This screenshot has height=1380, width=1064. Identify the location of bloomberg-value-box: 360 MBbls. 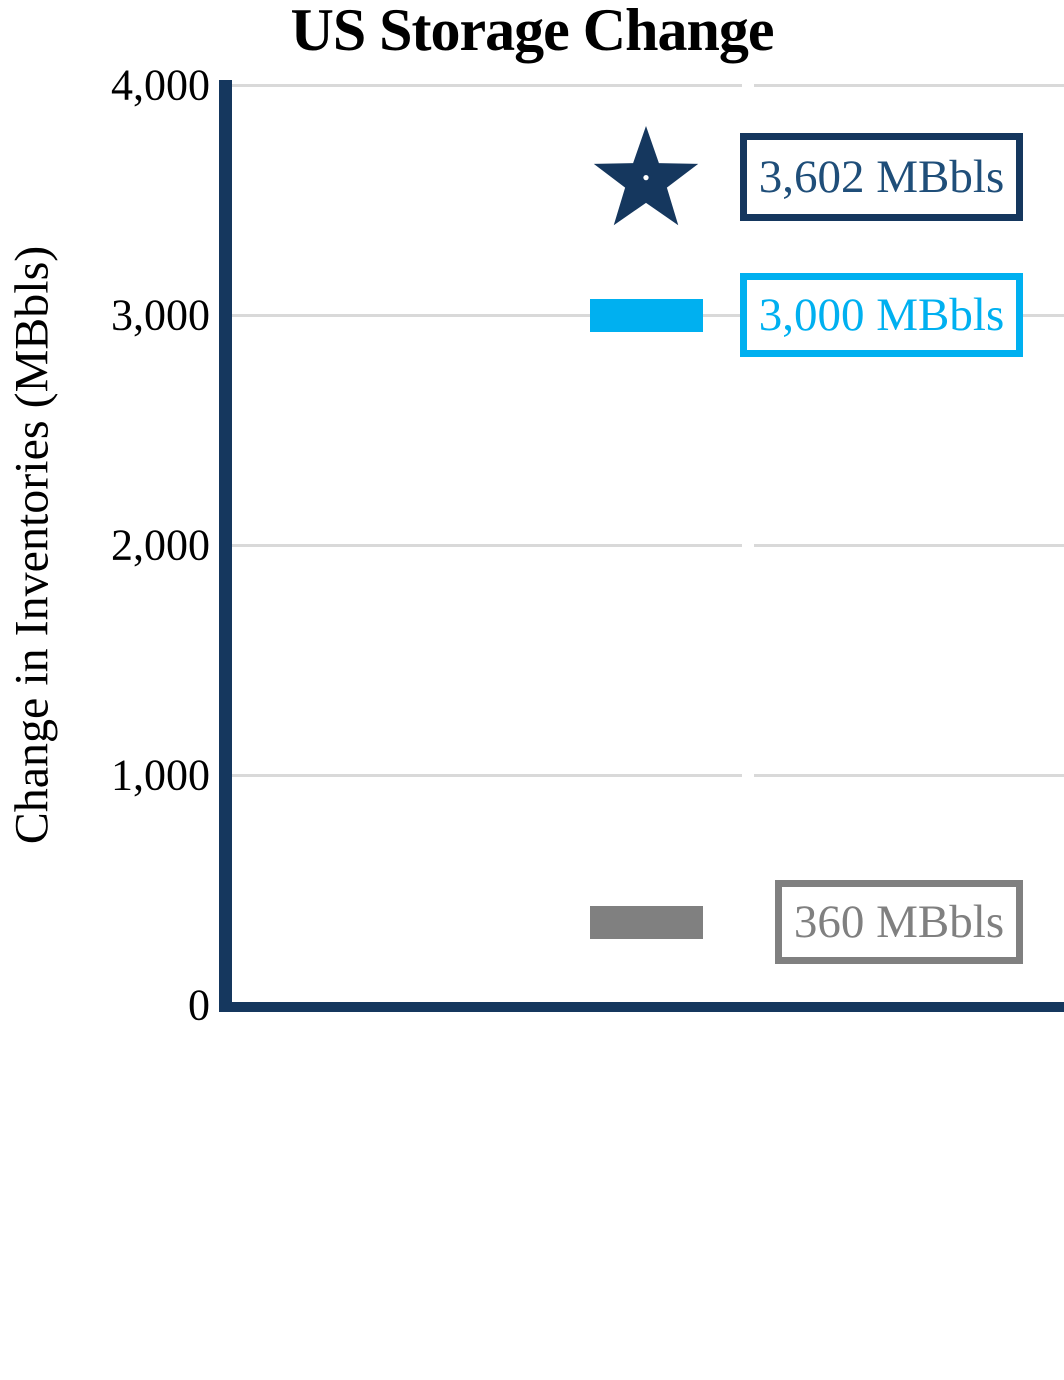
(899, 922).